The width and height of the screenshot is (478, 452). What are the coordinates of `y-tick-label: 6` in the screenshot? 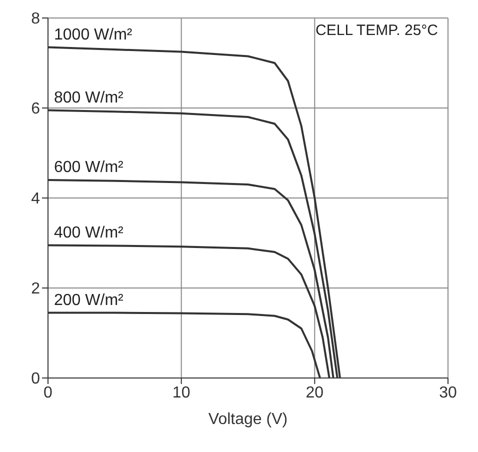 It's located at (35, 109).